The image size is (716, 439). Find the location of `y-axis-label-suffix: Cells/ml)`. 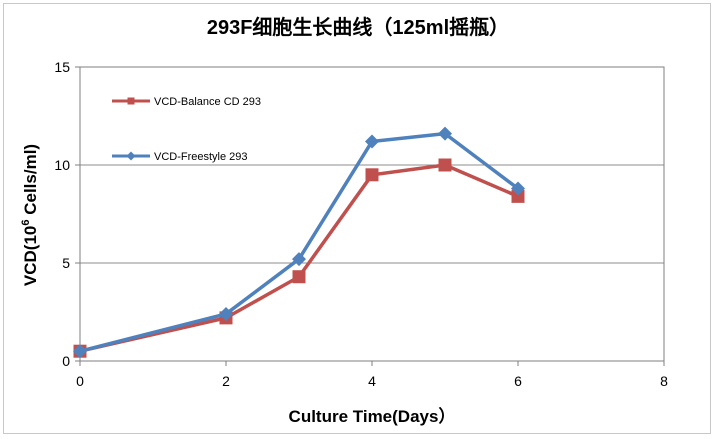

y-axis-label-suffix: Cells/ml) is located at coordinates (30, 182).